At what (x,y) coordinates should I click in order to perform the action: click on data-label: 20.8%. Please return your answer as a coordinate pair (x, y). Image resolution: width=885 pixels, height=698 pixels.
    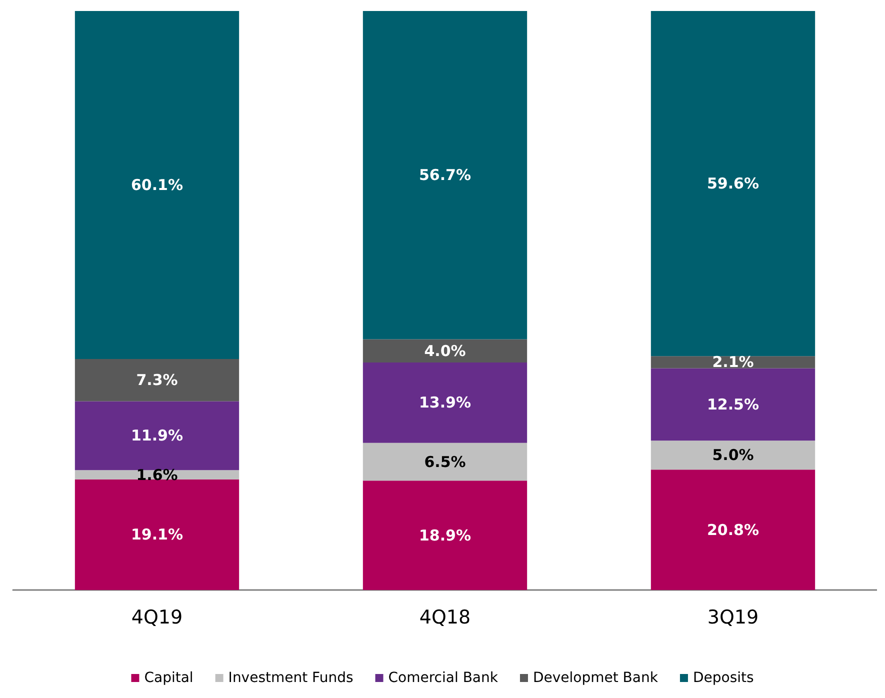
    Looking at the image, I should click on (733, 529).